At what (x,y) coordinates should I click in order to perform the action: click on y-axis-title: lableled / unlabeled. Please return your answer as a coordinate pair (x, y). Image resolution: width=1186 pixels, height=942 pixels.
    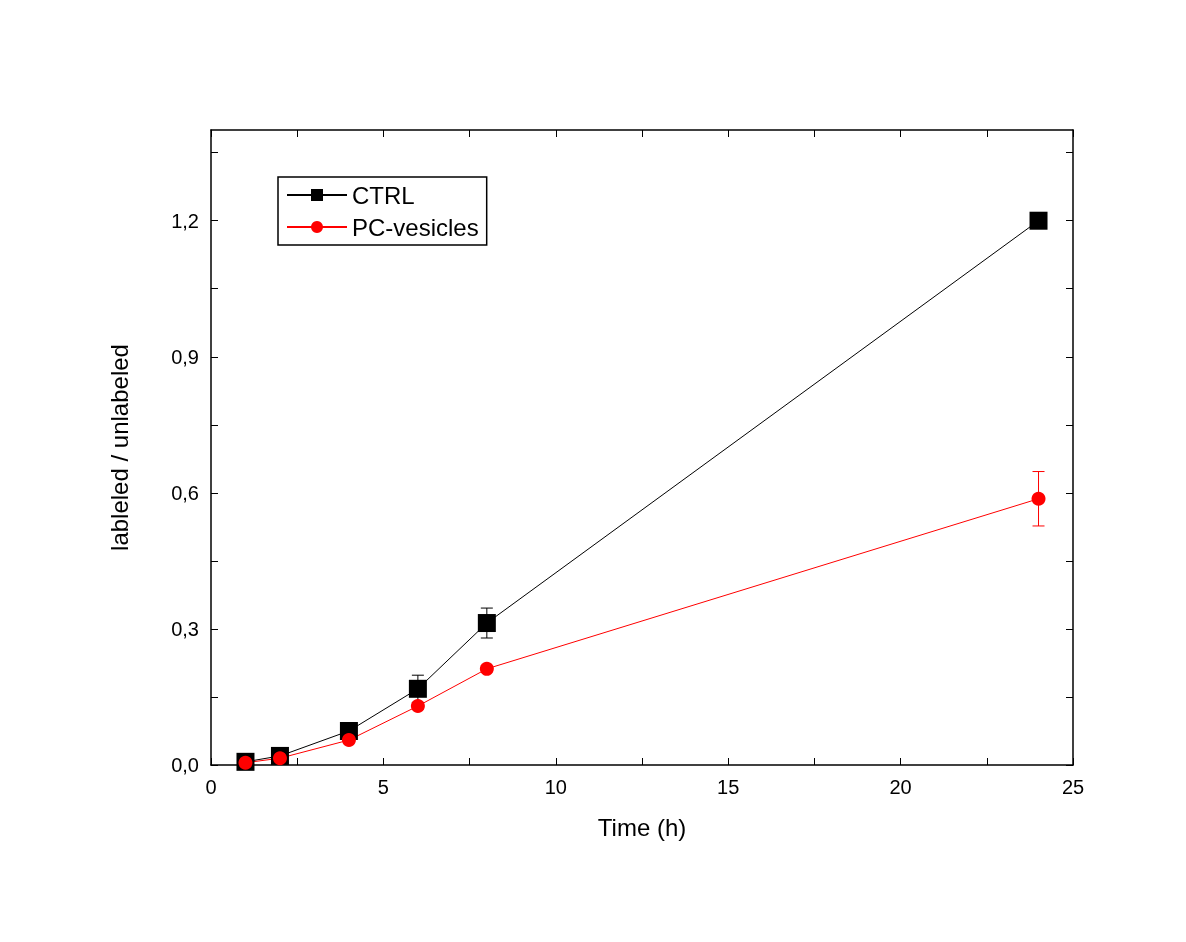
    Looking at the image, I should click on (119, 447).